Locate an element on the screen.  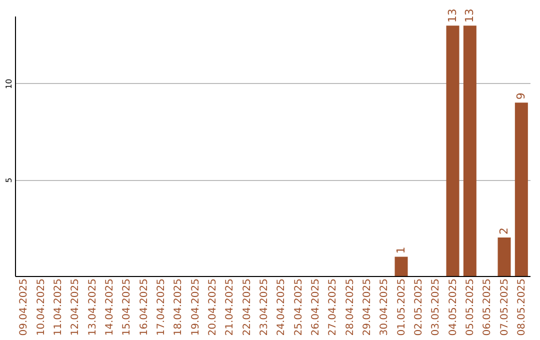
data-label: 2 is located at coordinates (503, 230).